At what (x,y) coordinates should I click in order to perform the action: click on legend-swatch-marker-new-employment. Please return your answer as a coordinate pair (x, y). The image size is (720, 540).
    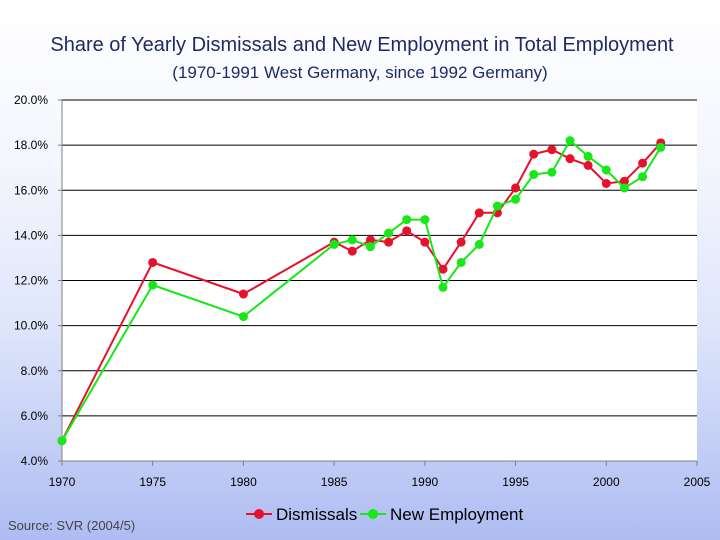
    Looking at the image, I should click on (373, 514).